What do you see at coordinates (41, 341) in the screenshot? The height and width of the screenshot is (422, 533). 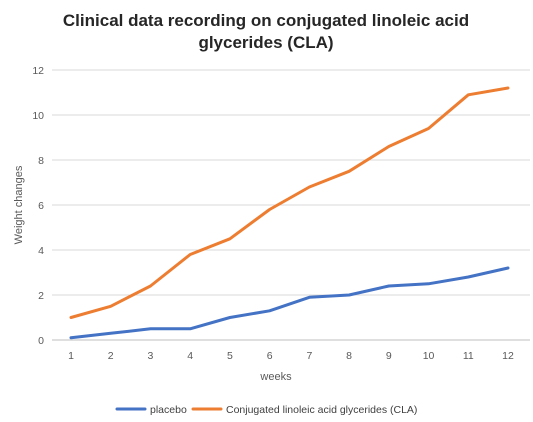 I see `y-tick-label: 0` at bounding box center [41, 341].